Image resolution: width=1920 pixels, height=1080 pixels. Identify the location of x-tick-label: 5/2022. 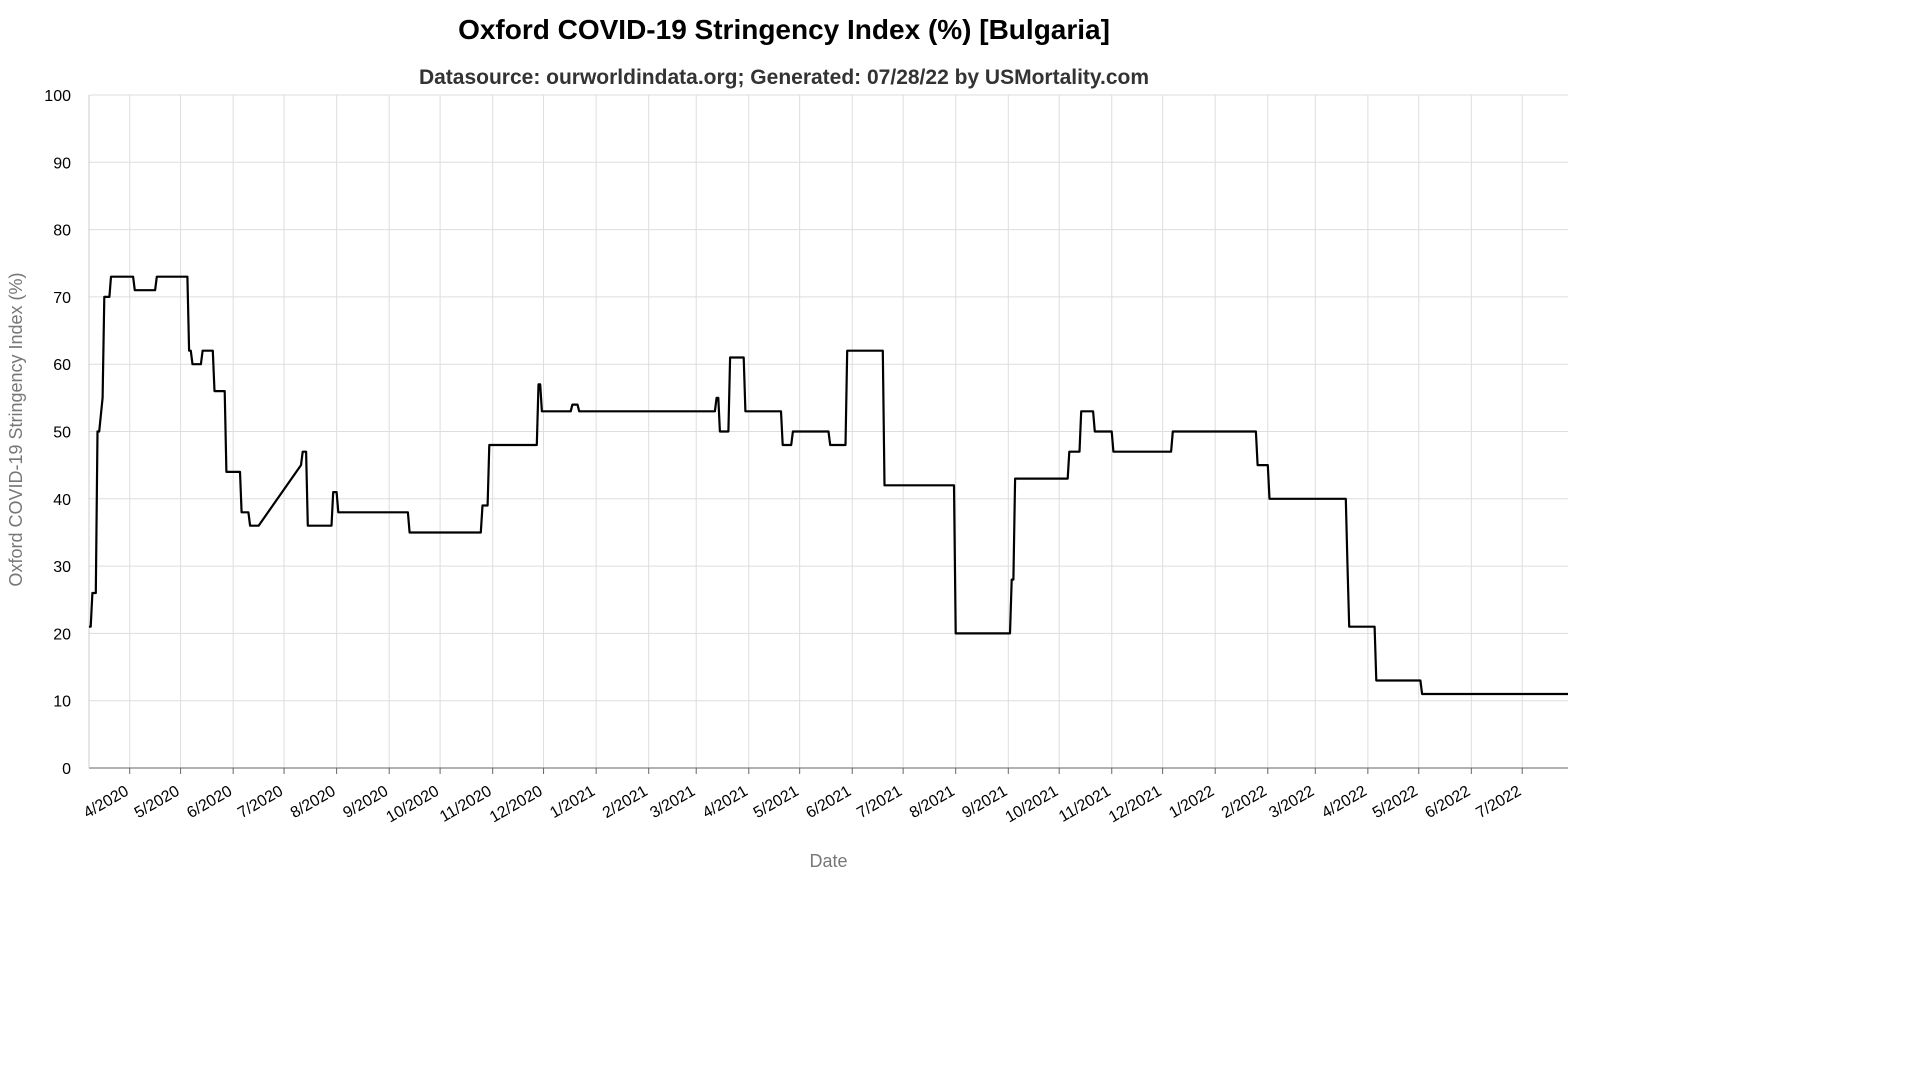
(1395, 802).